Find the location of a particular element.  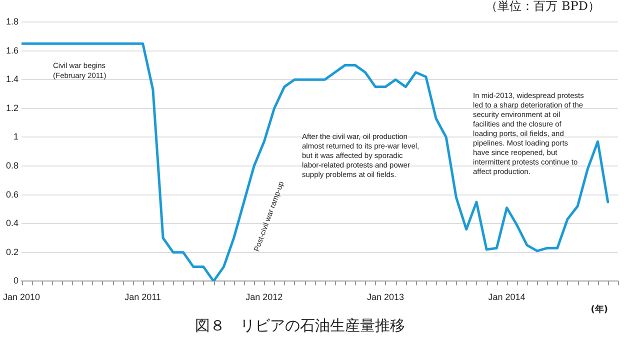

y-tick-label: 0.4 is located at coordinates (12, 223).